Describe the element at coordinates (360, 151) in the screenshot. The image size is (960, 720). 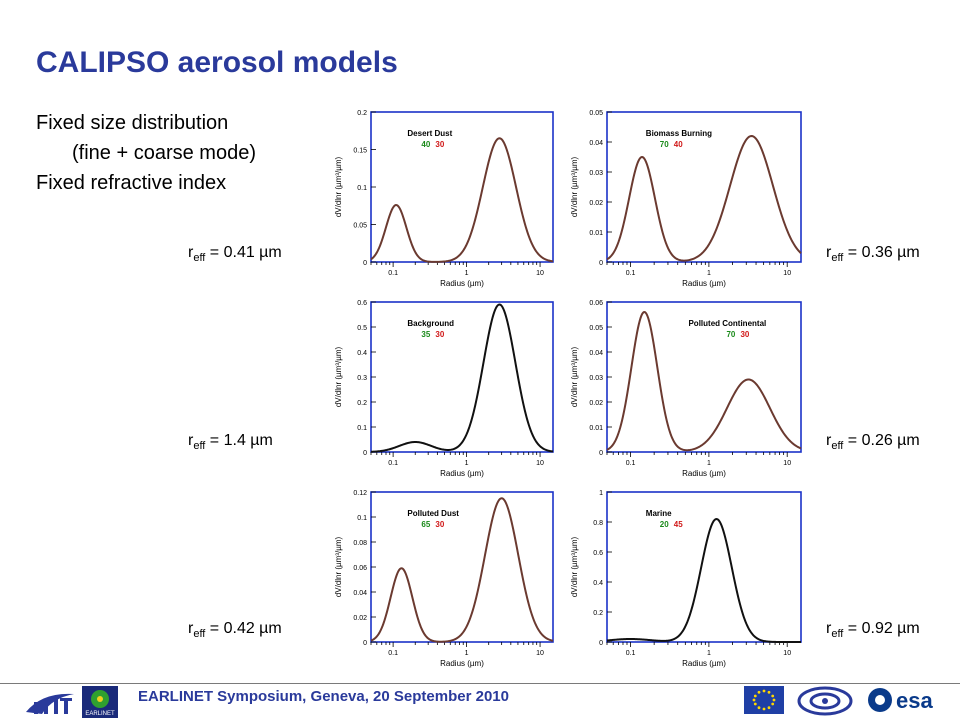
I see `y-tick-label: 0.15` at that location.